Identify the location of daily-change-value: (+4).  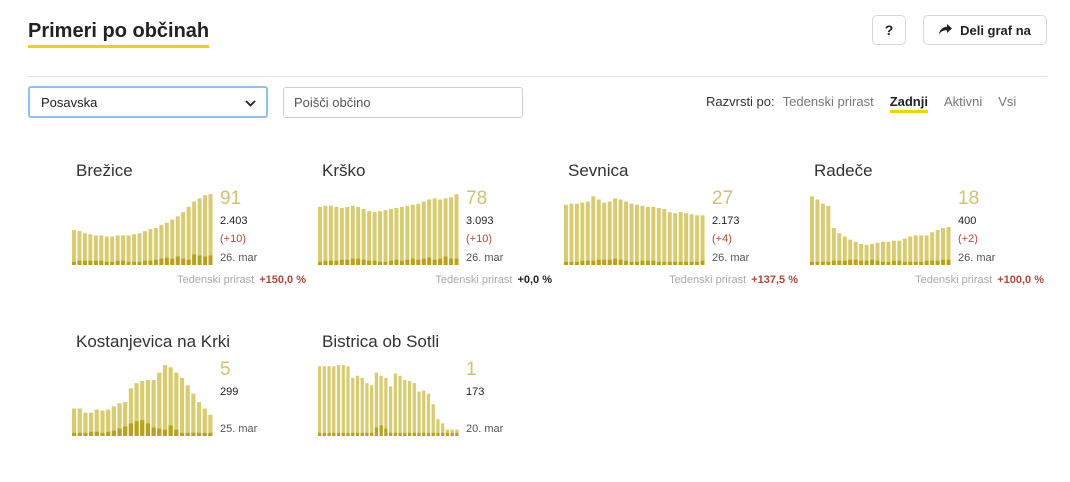
(722, 239).